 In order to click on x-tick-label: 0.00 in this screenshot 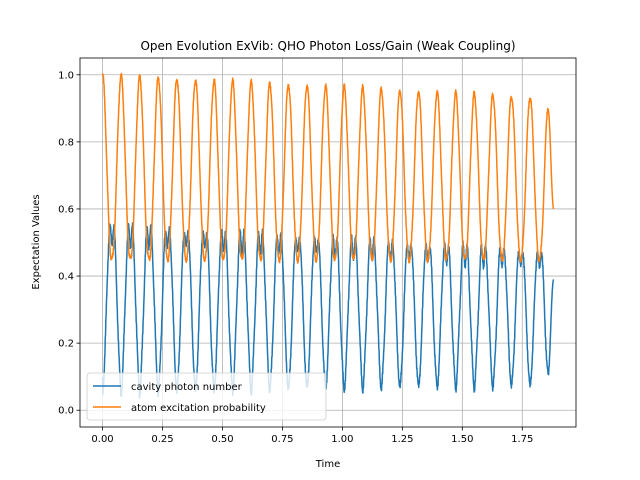, I will do `click(102, 439)`.